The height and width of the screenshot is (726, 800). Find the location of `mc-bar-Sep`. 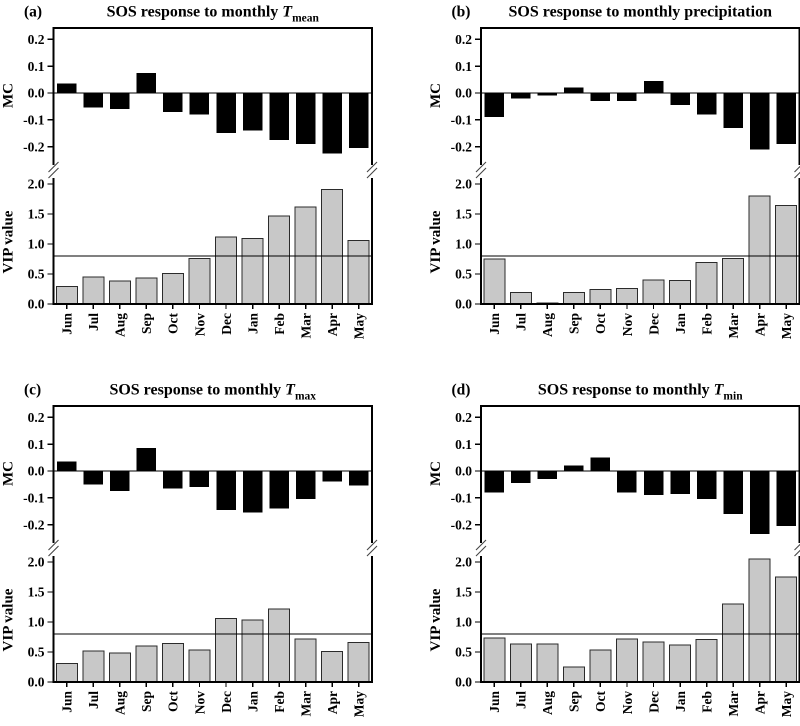

mc-bar-Sep is located at coordinates (147, 83).